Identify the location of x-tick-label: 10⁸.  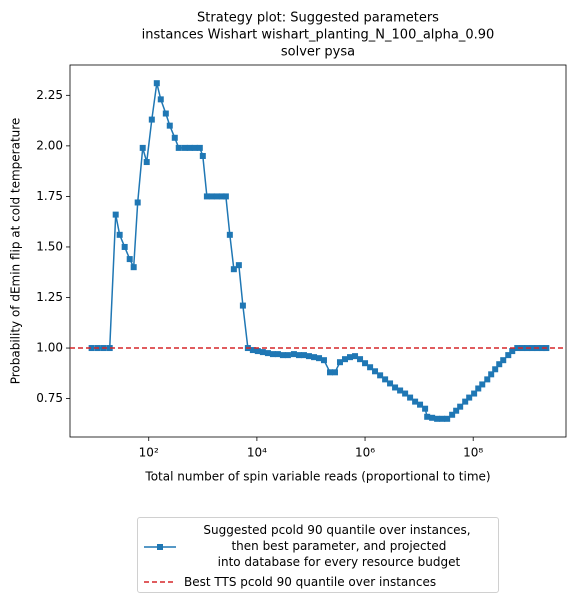
(473, 453).